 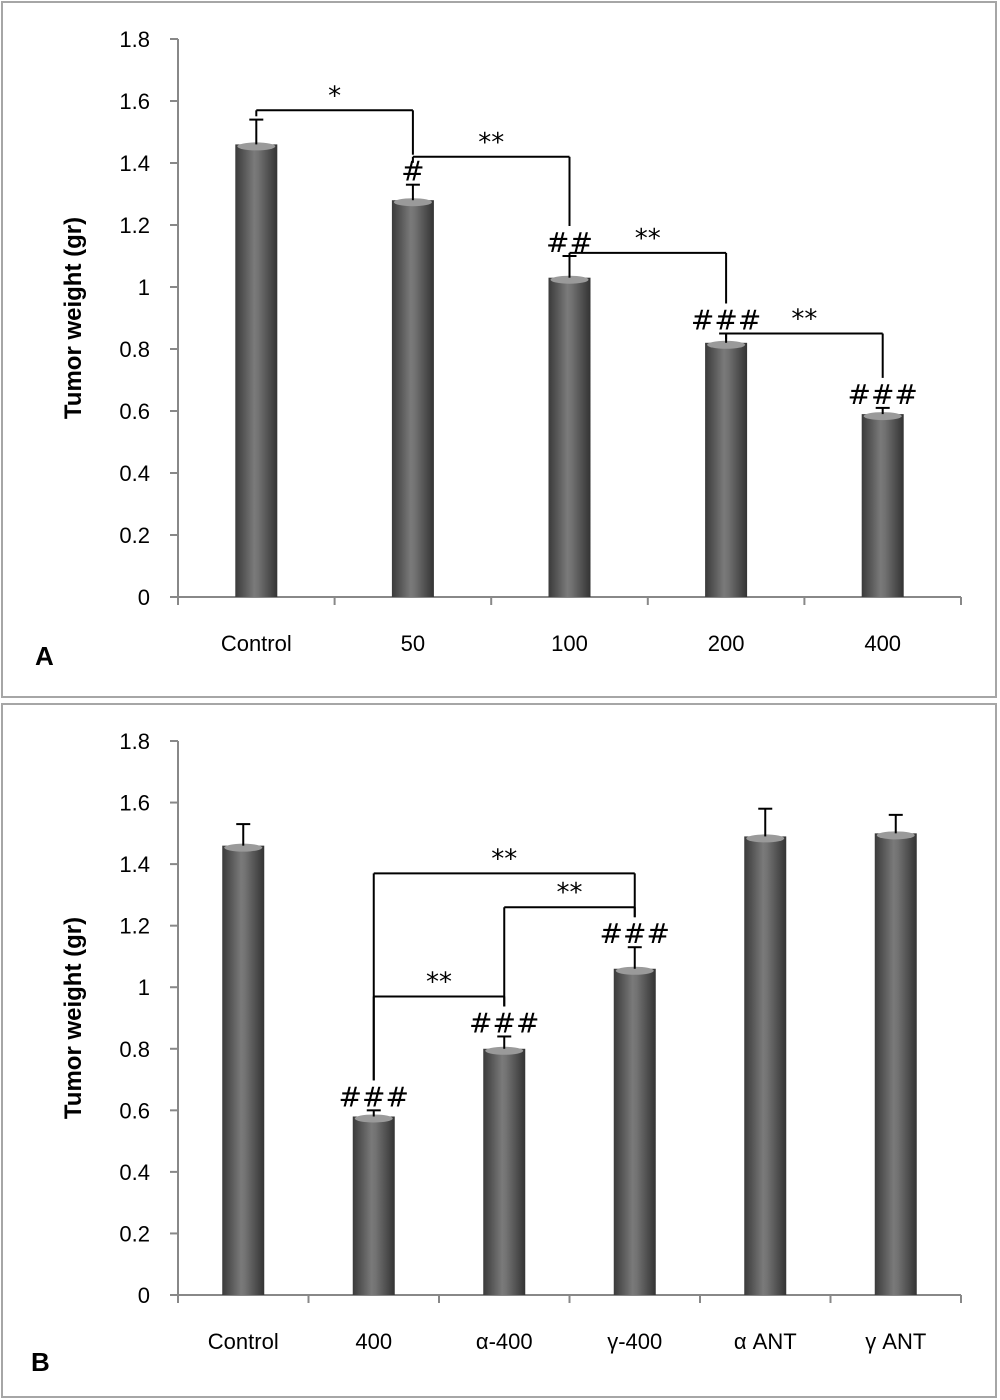 I want to click on x-tick-label: 100, so click(x=569, y=643).